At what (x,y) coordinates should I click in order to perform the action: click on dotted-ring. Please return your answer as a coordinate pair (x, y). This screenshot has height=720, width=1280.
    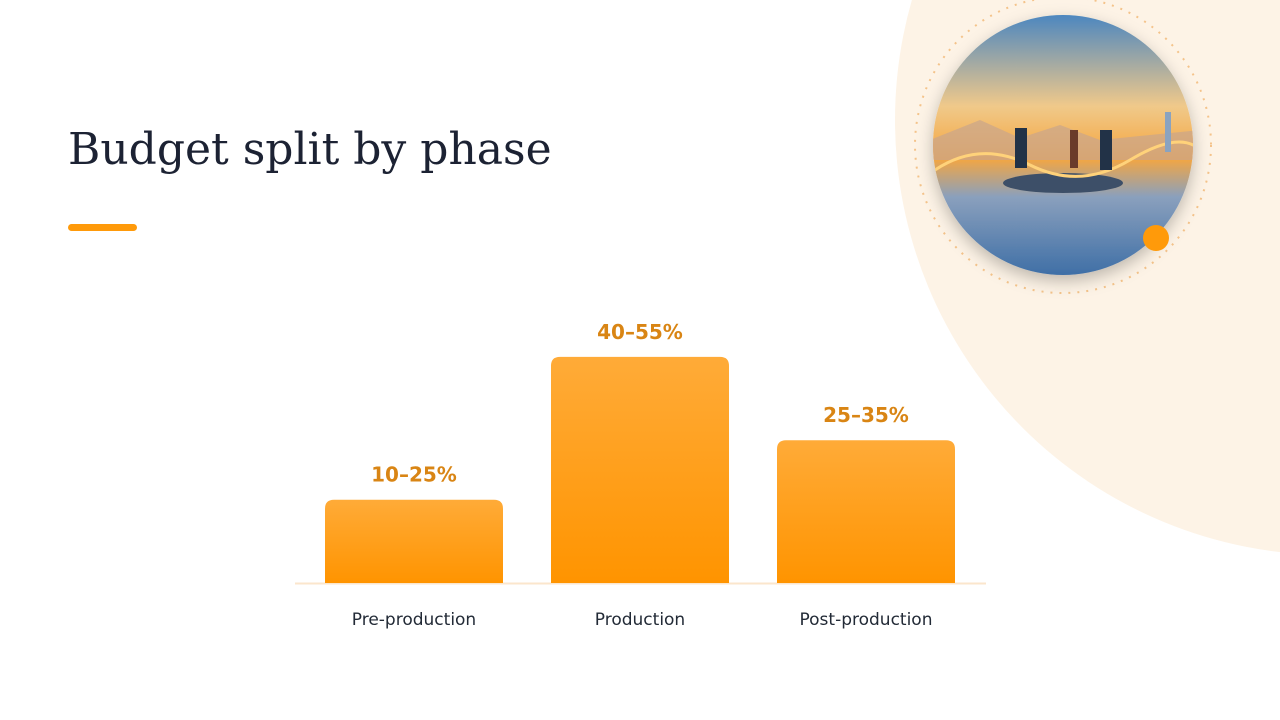
    Looking at the image, I should click on (1063, 147).